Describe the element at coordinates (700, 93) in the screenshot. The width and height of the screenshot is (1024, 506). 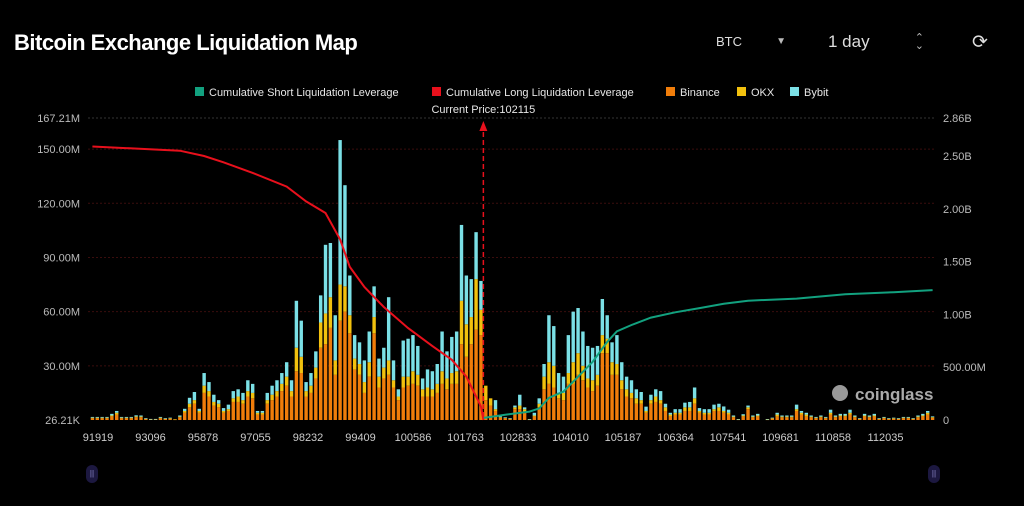
I see `legend-item: Binance` at that location.